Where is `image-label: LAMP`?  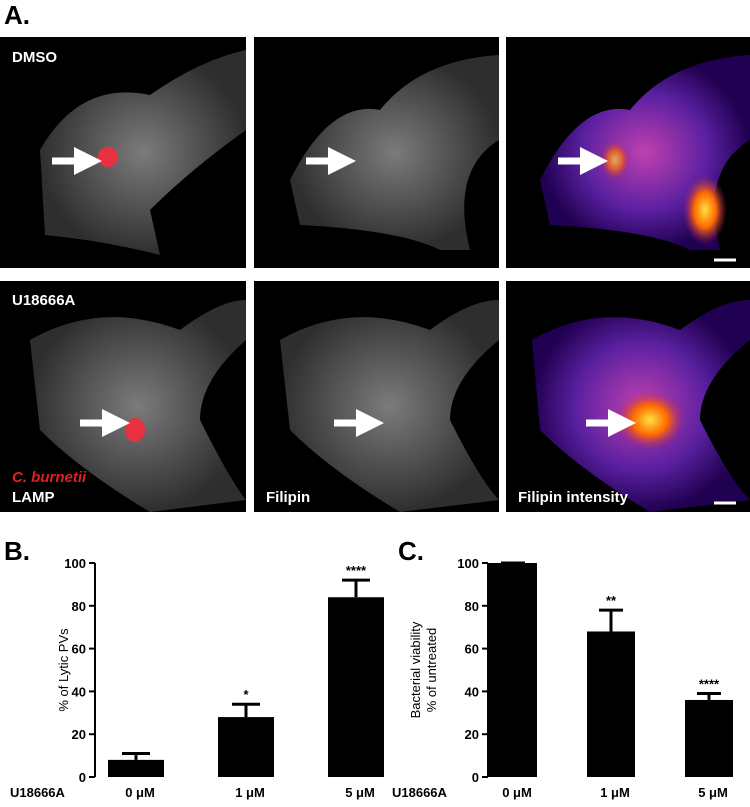
image-label: LAMP is located at coordinates (33, 497).